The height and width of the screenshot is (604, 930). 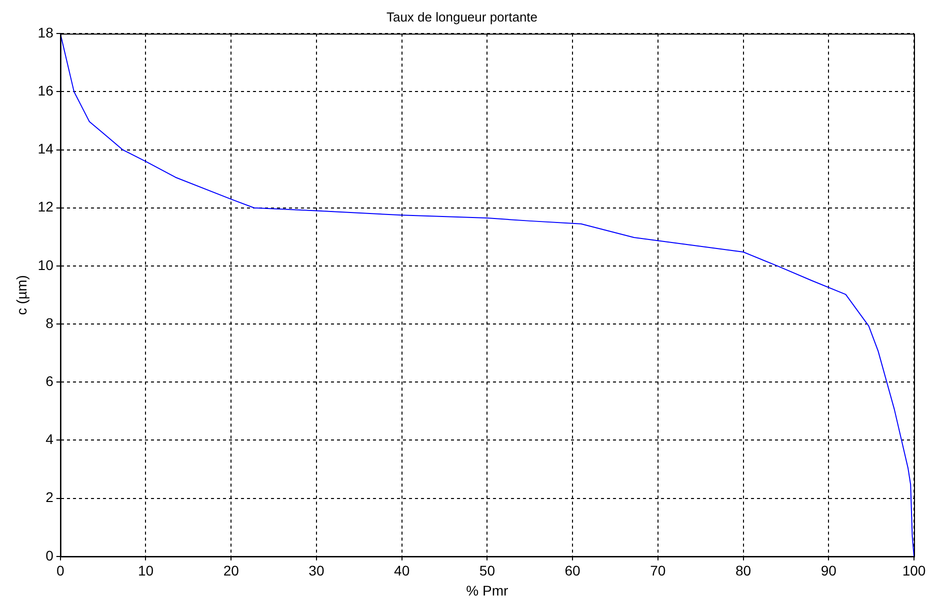 What do you see at coordinates (316, 570) in the screenshot?
I see `x-tick-label: 30` at bounding box center [316, 570].